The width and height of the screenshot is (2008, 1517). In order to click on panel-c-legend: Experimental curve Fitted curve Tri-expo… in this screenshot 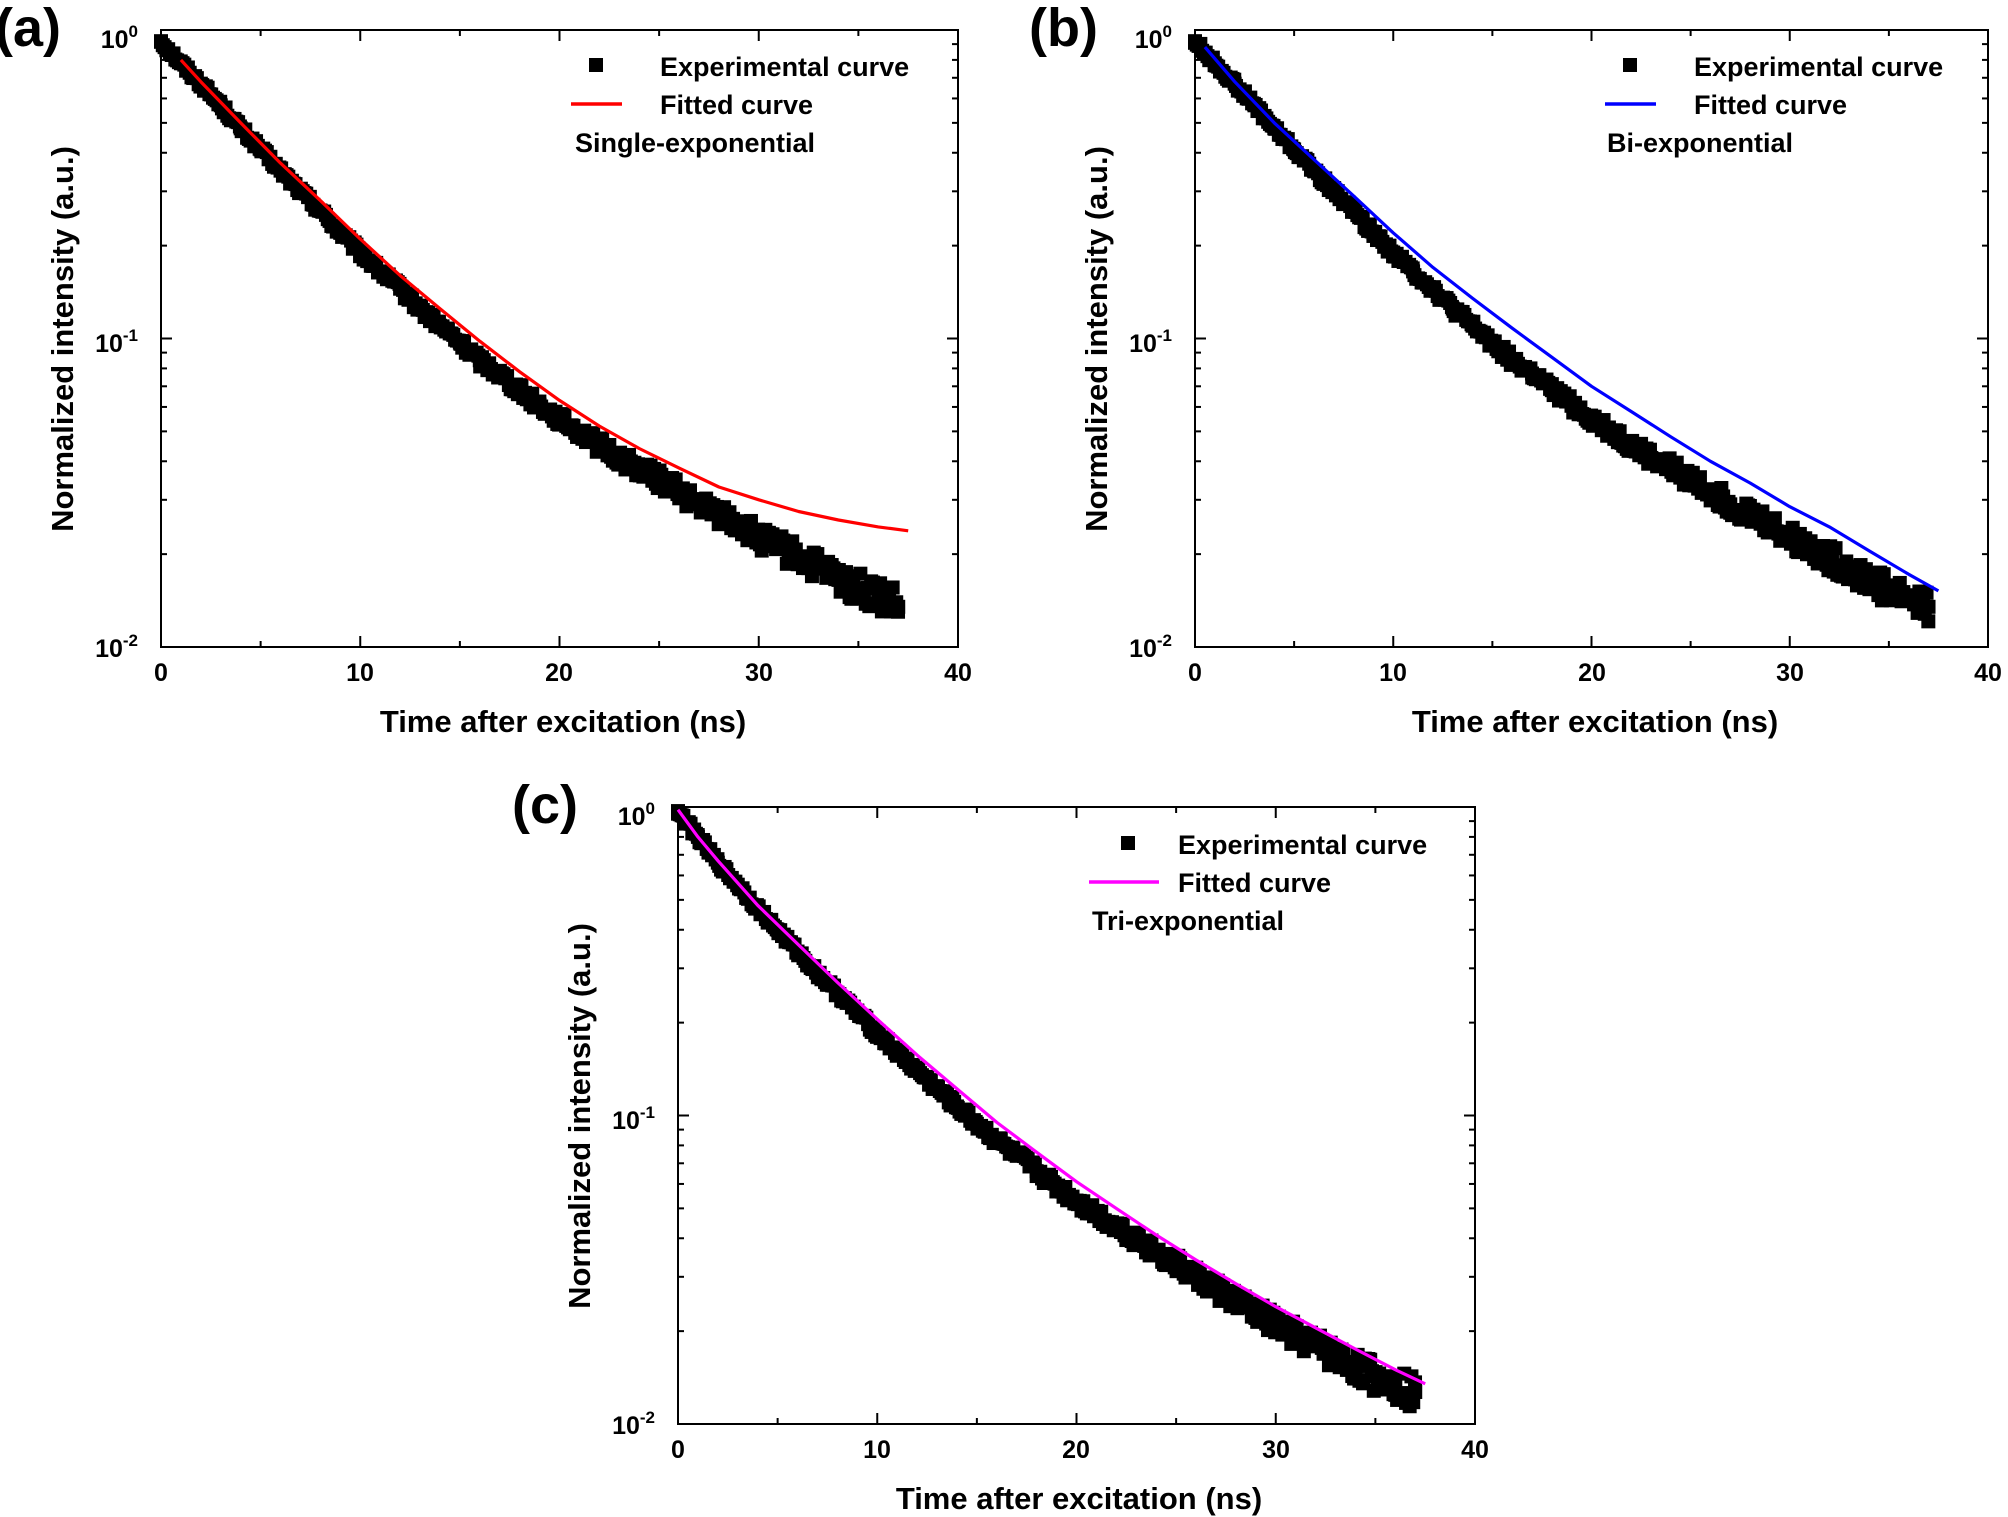, I will do `click(1258, 883)`.